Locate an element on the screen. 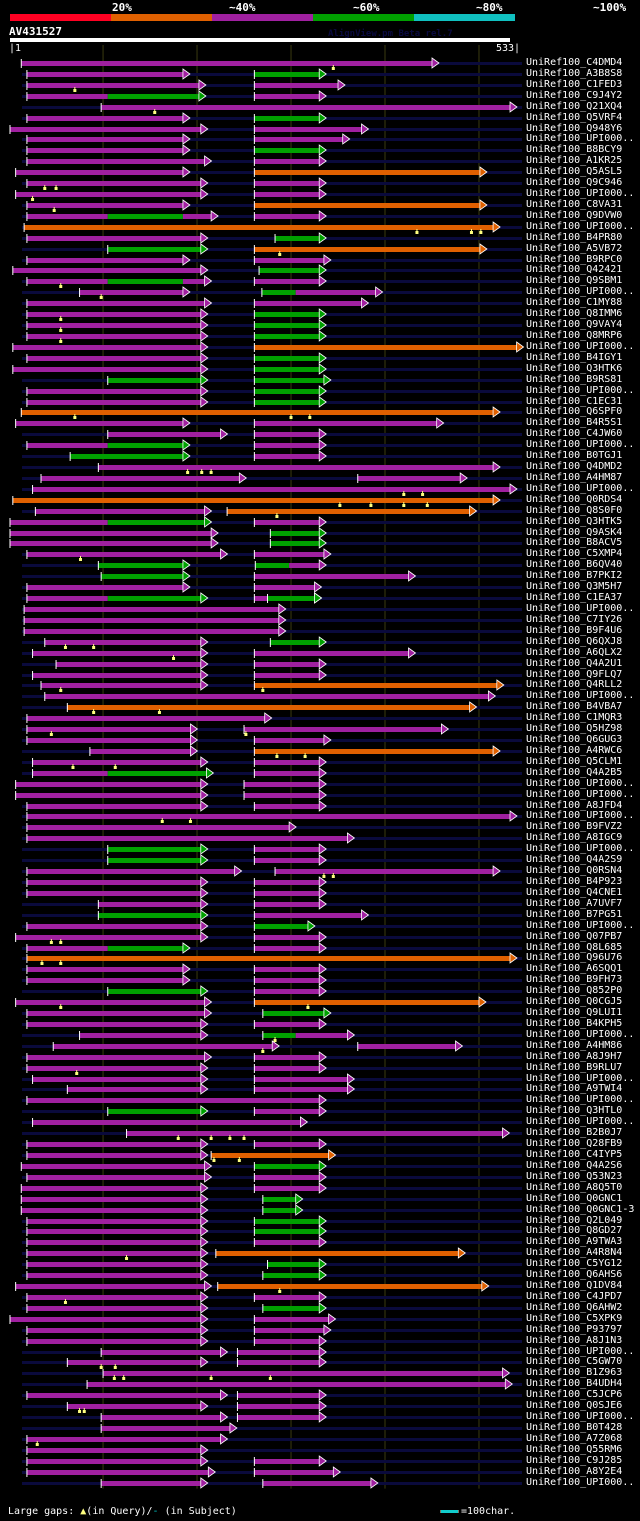  hit-label: UniRef100_C5XPK9 is located at coordinates (574, 1318).